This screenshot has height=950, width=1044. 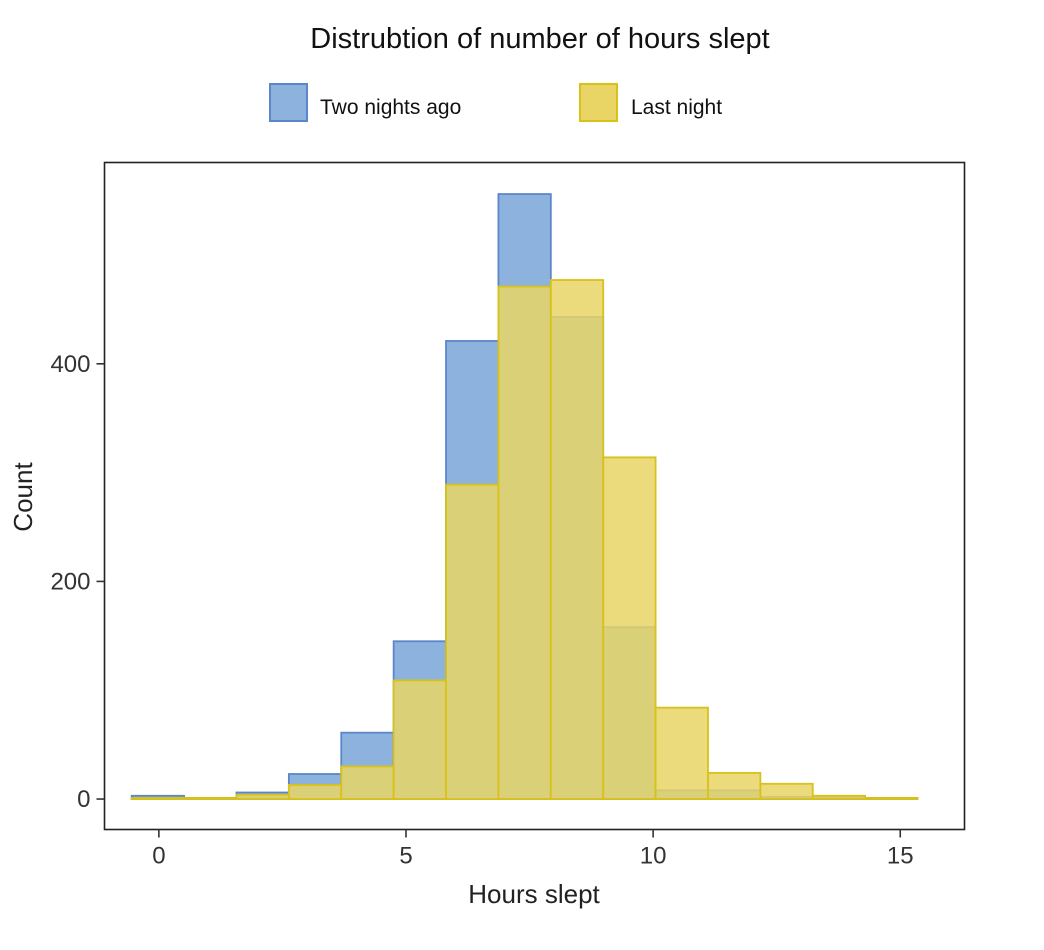 What do you see at coordinates (495, 102) in the screenshot?
I see `legend: Two nights ago Last night` at bounding box center [495, 102].